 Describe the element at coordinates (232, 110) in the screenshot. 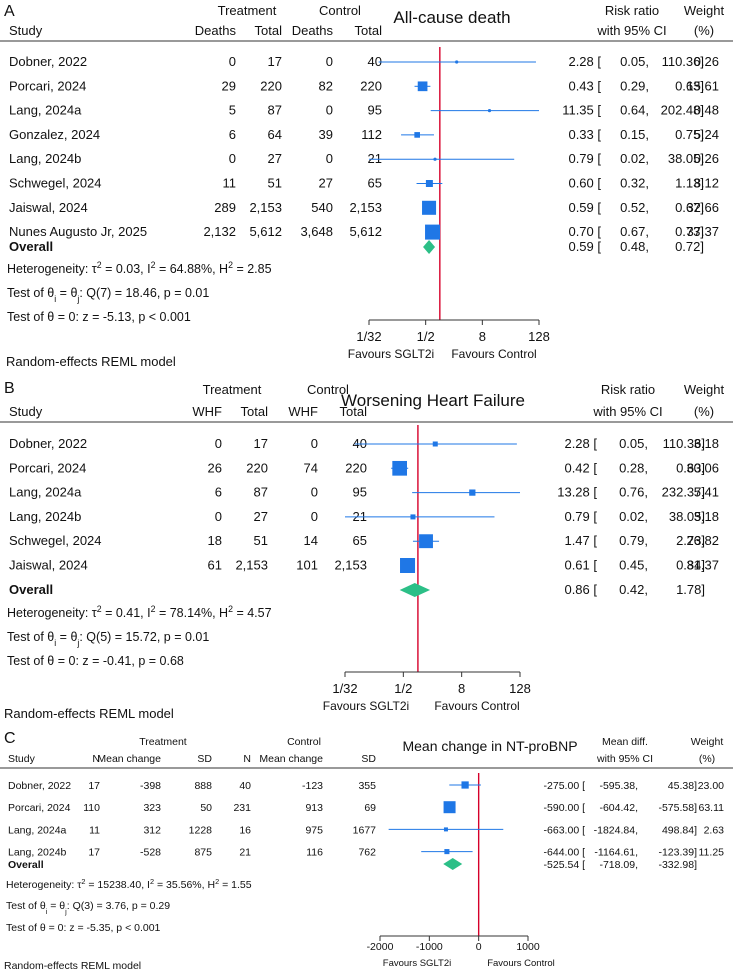

I see `study-cell: 5` at that location.